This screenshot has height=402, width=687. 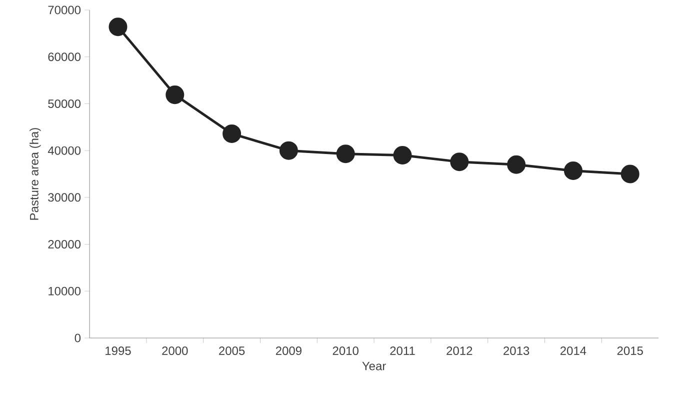 What do you see at coordinates (64, 150) in the screenshot?
I see `y-tick-label: 40000` at bounding box center [64, 150].